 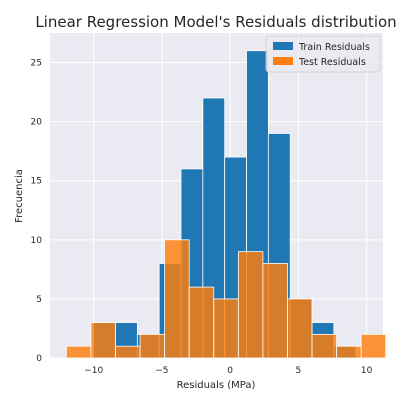 I want to click on y-tick-label: 5, so click(x=39, y=300).